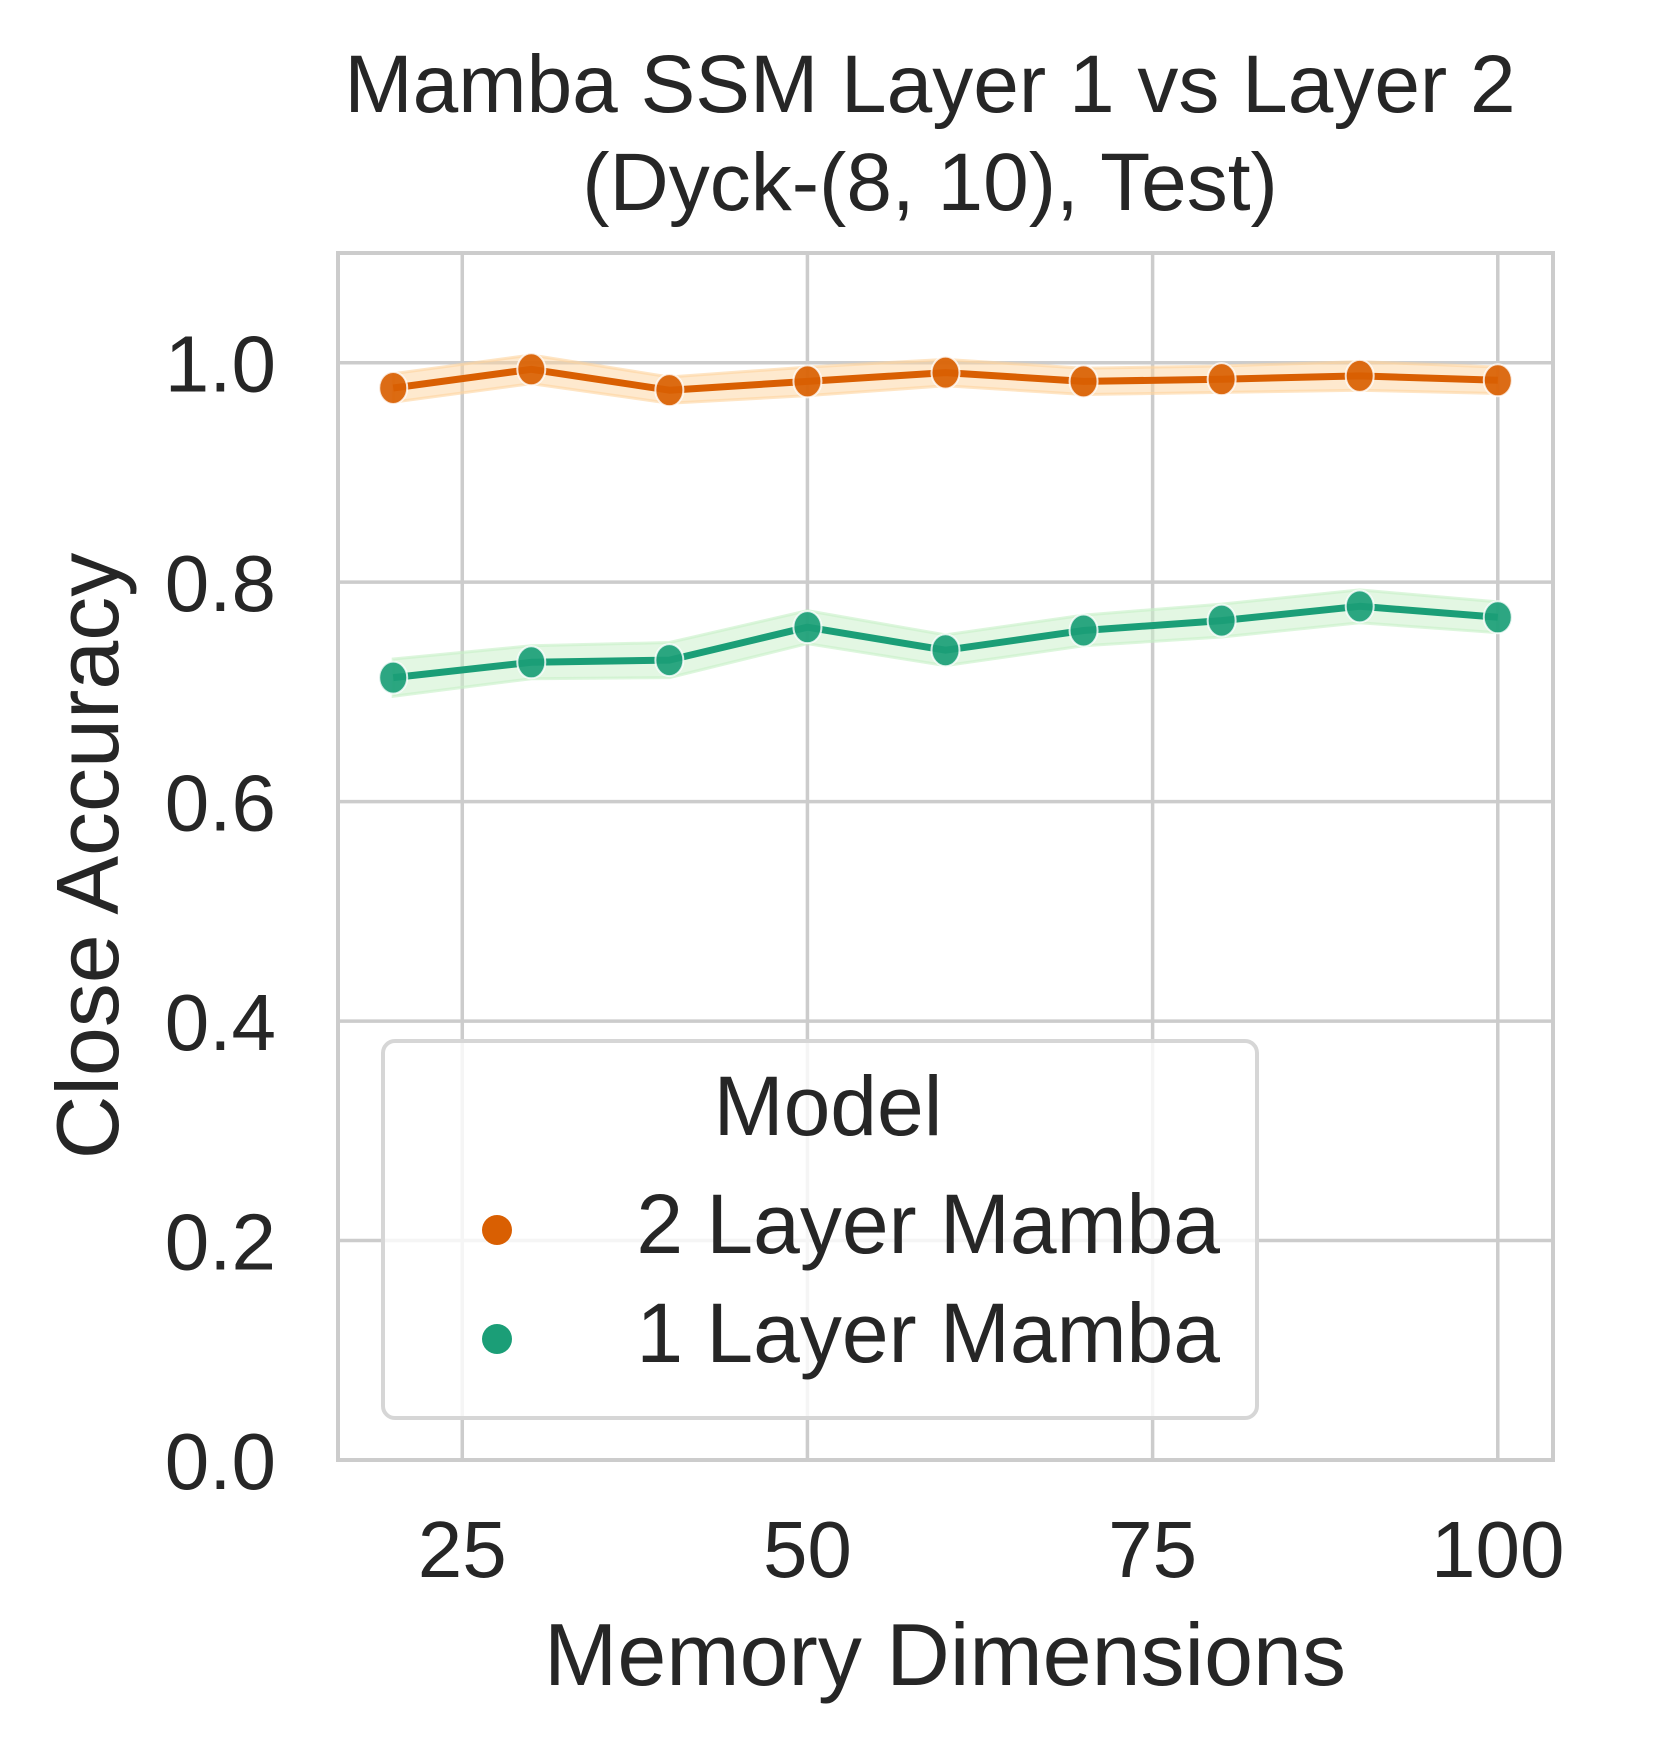 This screenshot has width=1658, height=1755. What do you see at coordinates (497, 1339) in the screenshot?
I see `legend-marker-1-layer` at bounding box center [497, 1339].